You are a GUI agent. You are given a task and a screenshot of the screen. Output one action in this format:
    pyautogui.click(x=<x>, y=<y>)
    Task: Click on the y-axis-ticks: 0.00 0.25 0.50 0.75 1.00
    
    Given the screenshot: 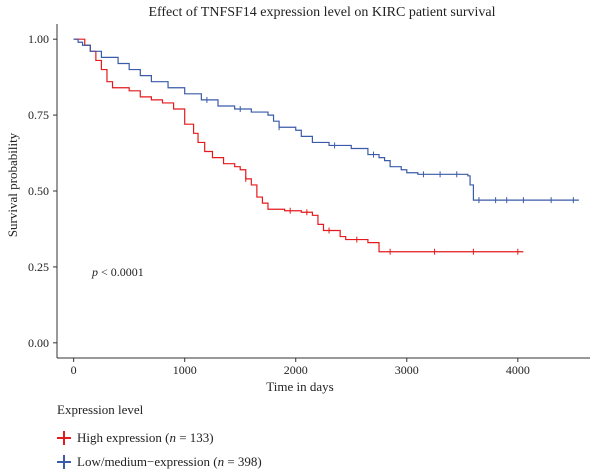 What is the action you would take?
    pyautogui.click(x=42, y=191)
    